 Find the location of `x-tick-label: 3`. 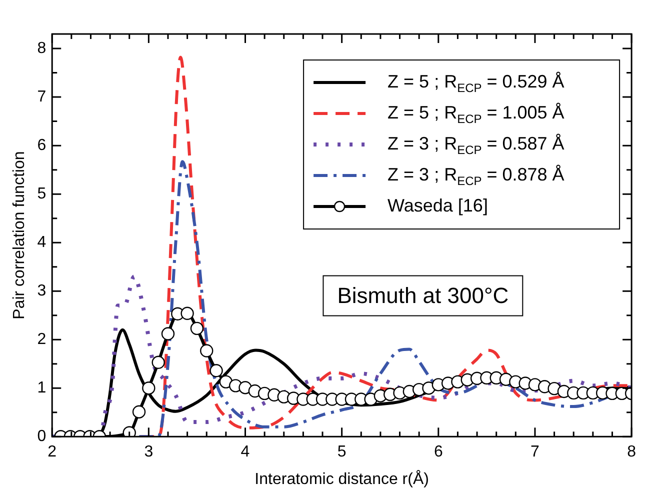

x-tick-label: 3 is located at coordinates (149, 452).